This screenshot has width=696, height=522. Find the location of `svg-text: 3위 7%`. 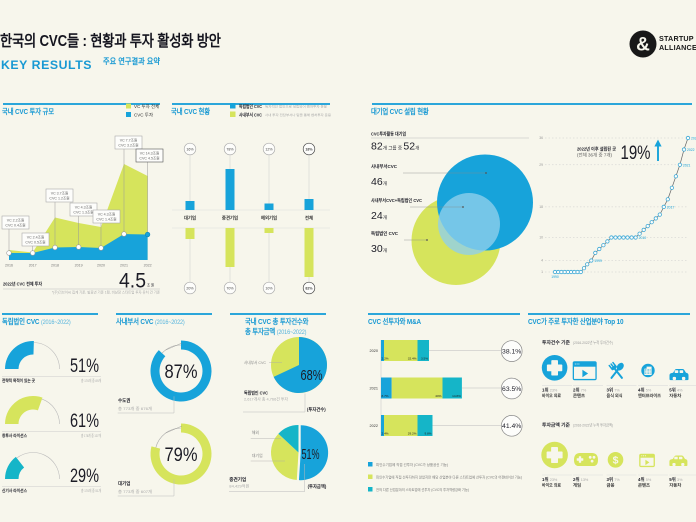

svg-text: 3위 7% is located at coordinates (614, 390).